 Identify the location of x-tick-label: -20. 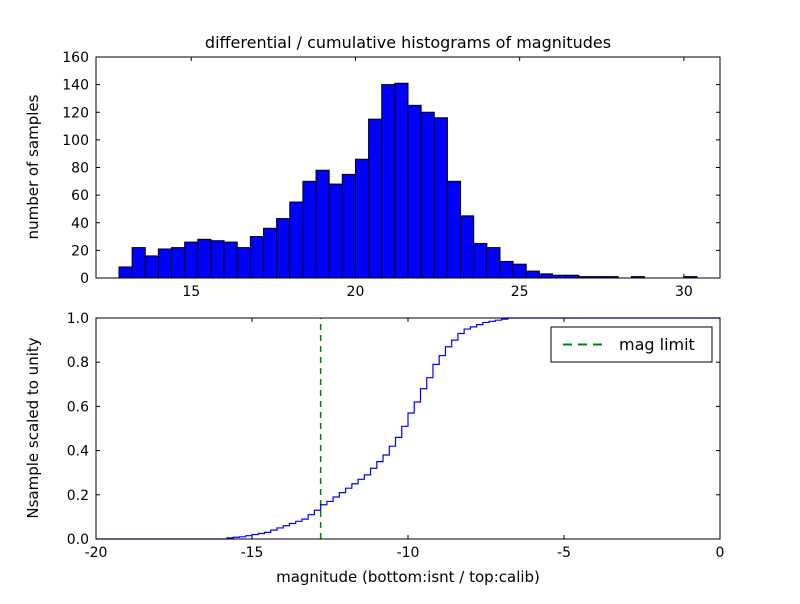
(96, 553).